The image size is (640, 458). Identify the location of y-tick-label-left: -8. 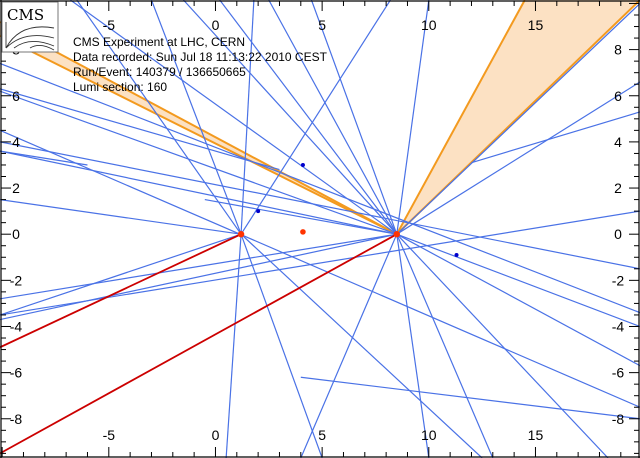
(16, 419).